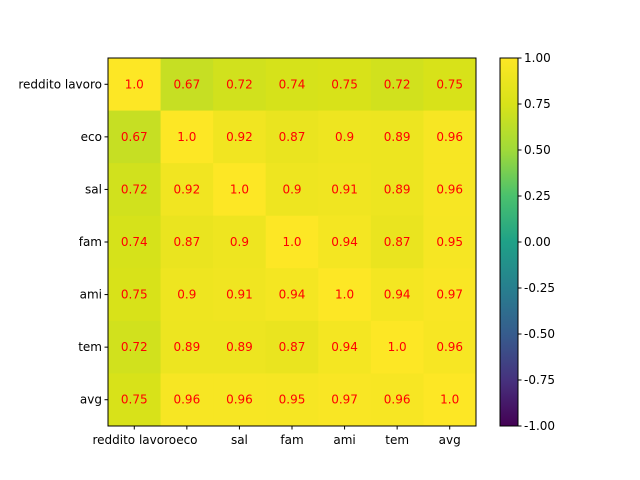 The height and width of the screenshot is (480, 640). Describe the element at coordinates (397, 242) in the screenshot. I see `cell-value-label: 0.87` at that location.